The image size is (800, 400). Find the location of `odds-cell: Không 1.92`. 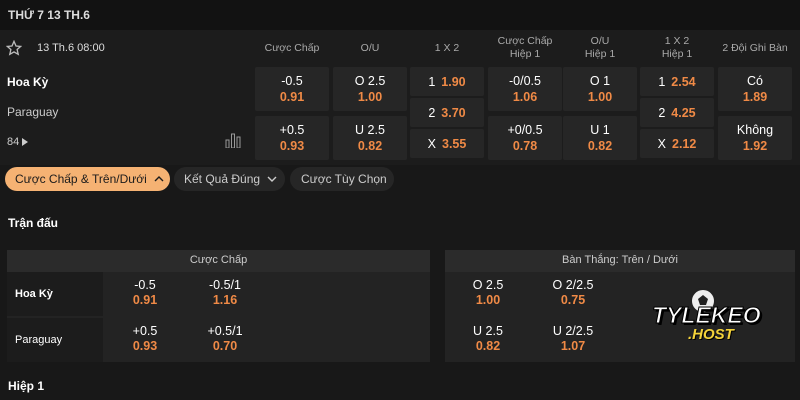

odds-cell: Không 1.92 is located at coordinates (755, 138).